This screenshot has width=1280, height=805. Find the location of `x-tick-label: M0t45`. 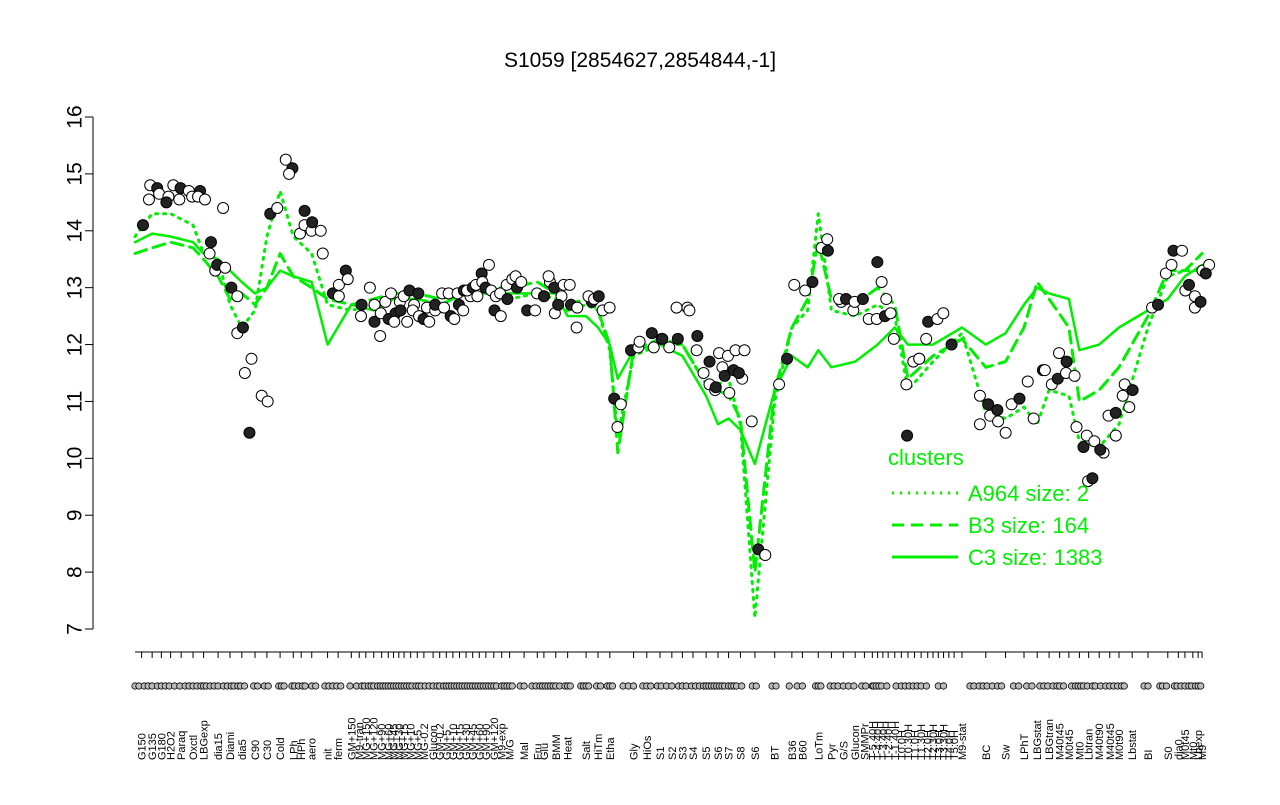

x-tick-label: M0t45 is located at coordinates (1070, 744).